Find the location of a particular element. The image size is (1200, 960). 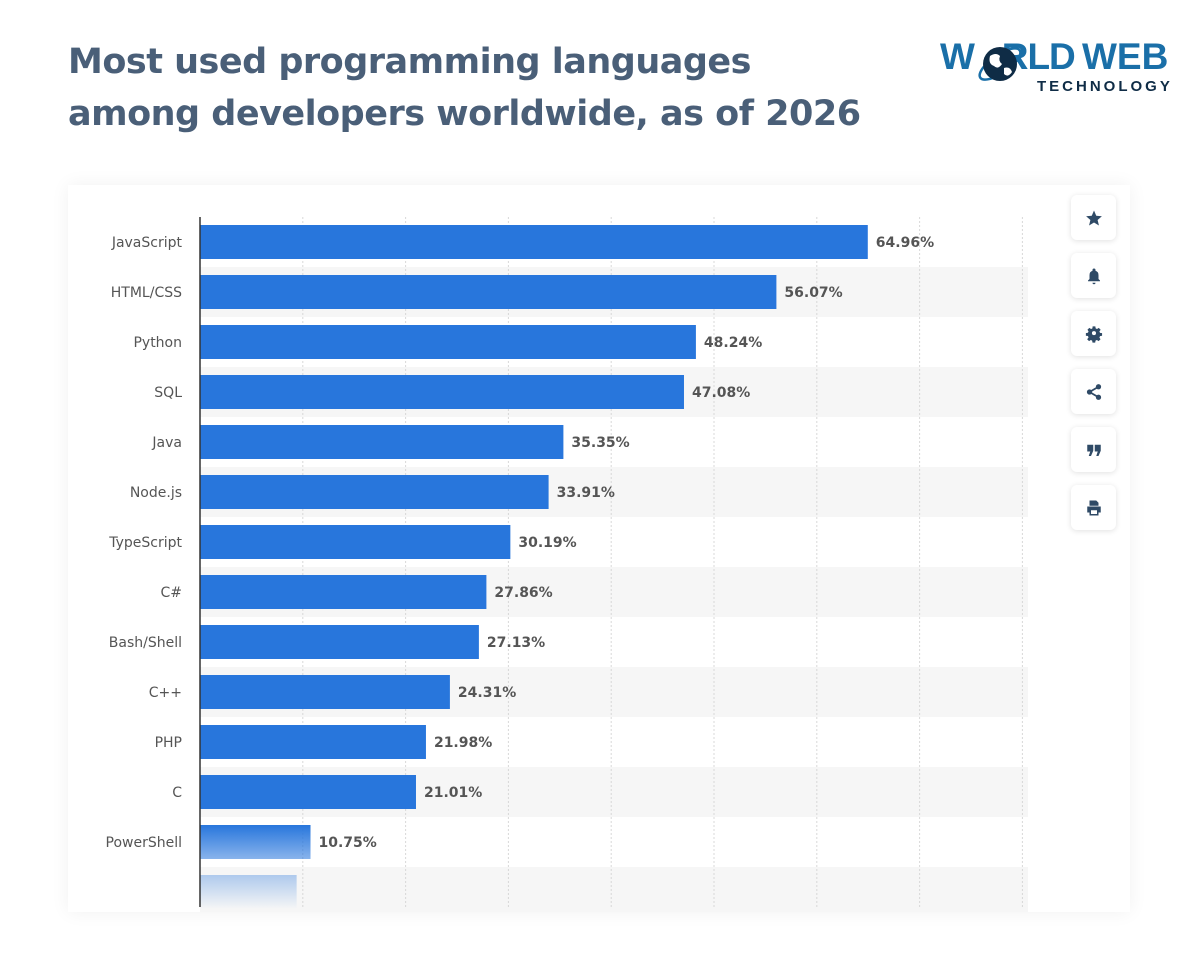

bar-c is located at coordinates (308, 792).